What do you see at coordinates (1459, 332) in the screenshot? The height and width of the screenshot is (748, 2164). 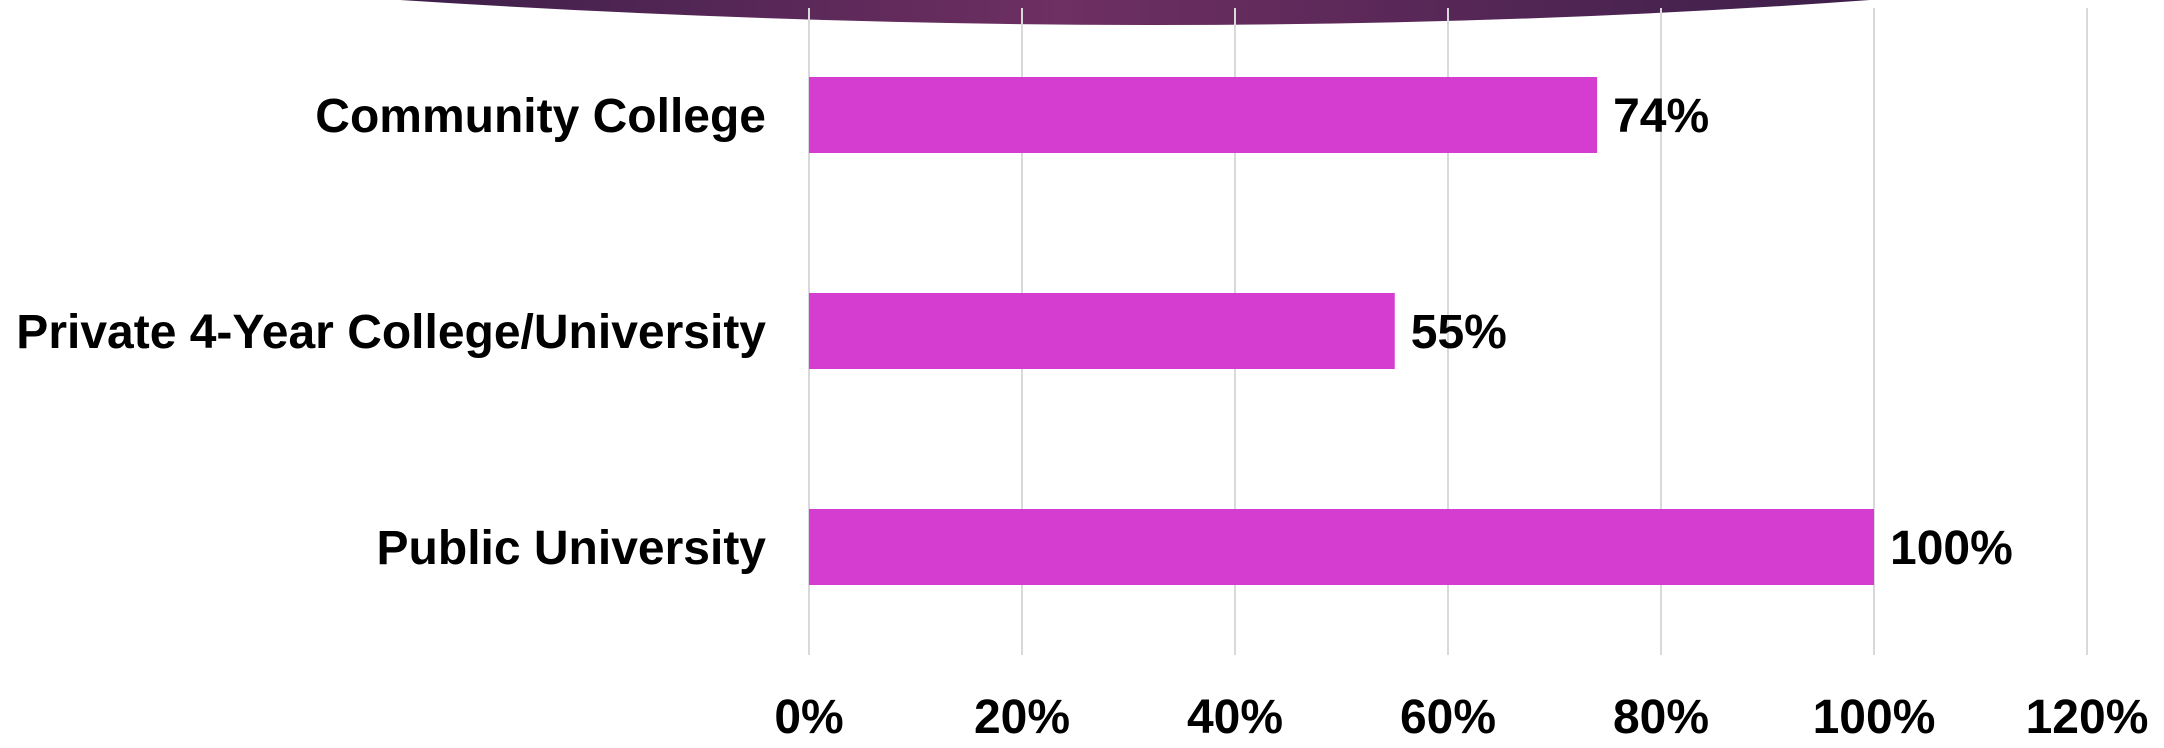 I see `data-label: 55%` at bounding box center [1459, 332].